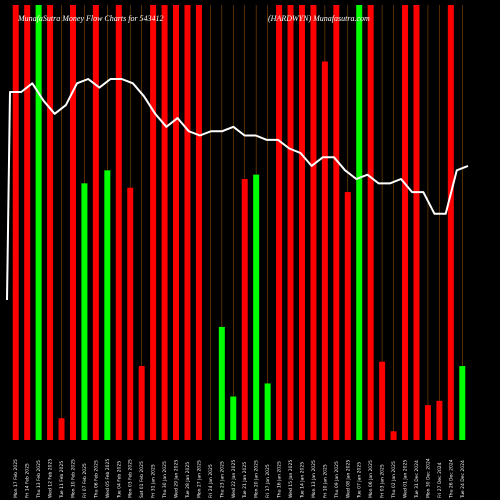 The image size is (500, 500). What do you see at coordinates (199, 479) in the screenshot?
I see `x-tick-label: Mon 27 Jan 2025` at bounding box center [199, 479].